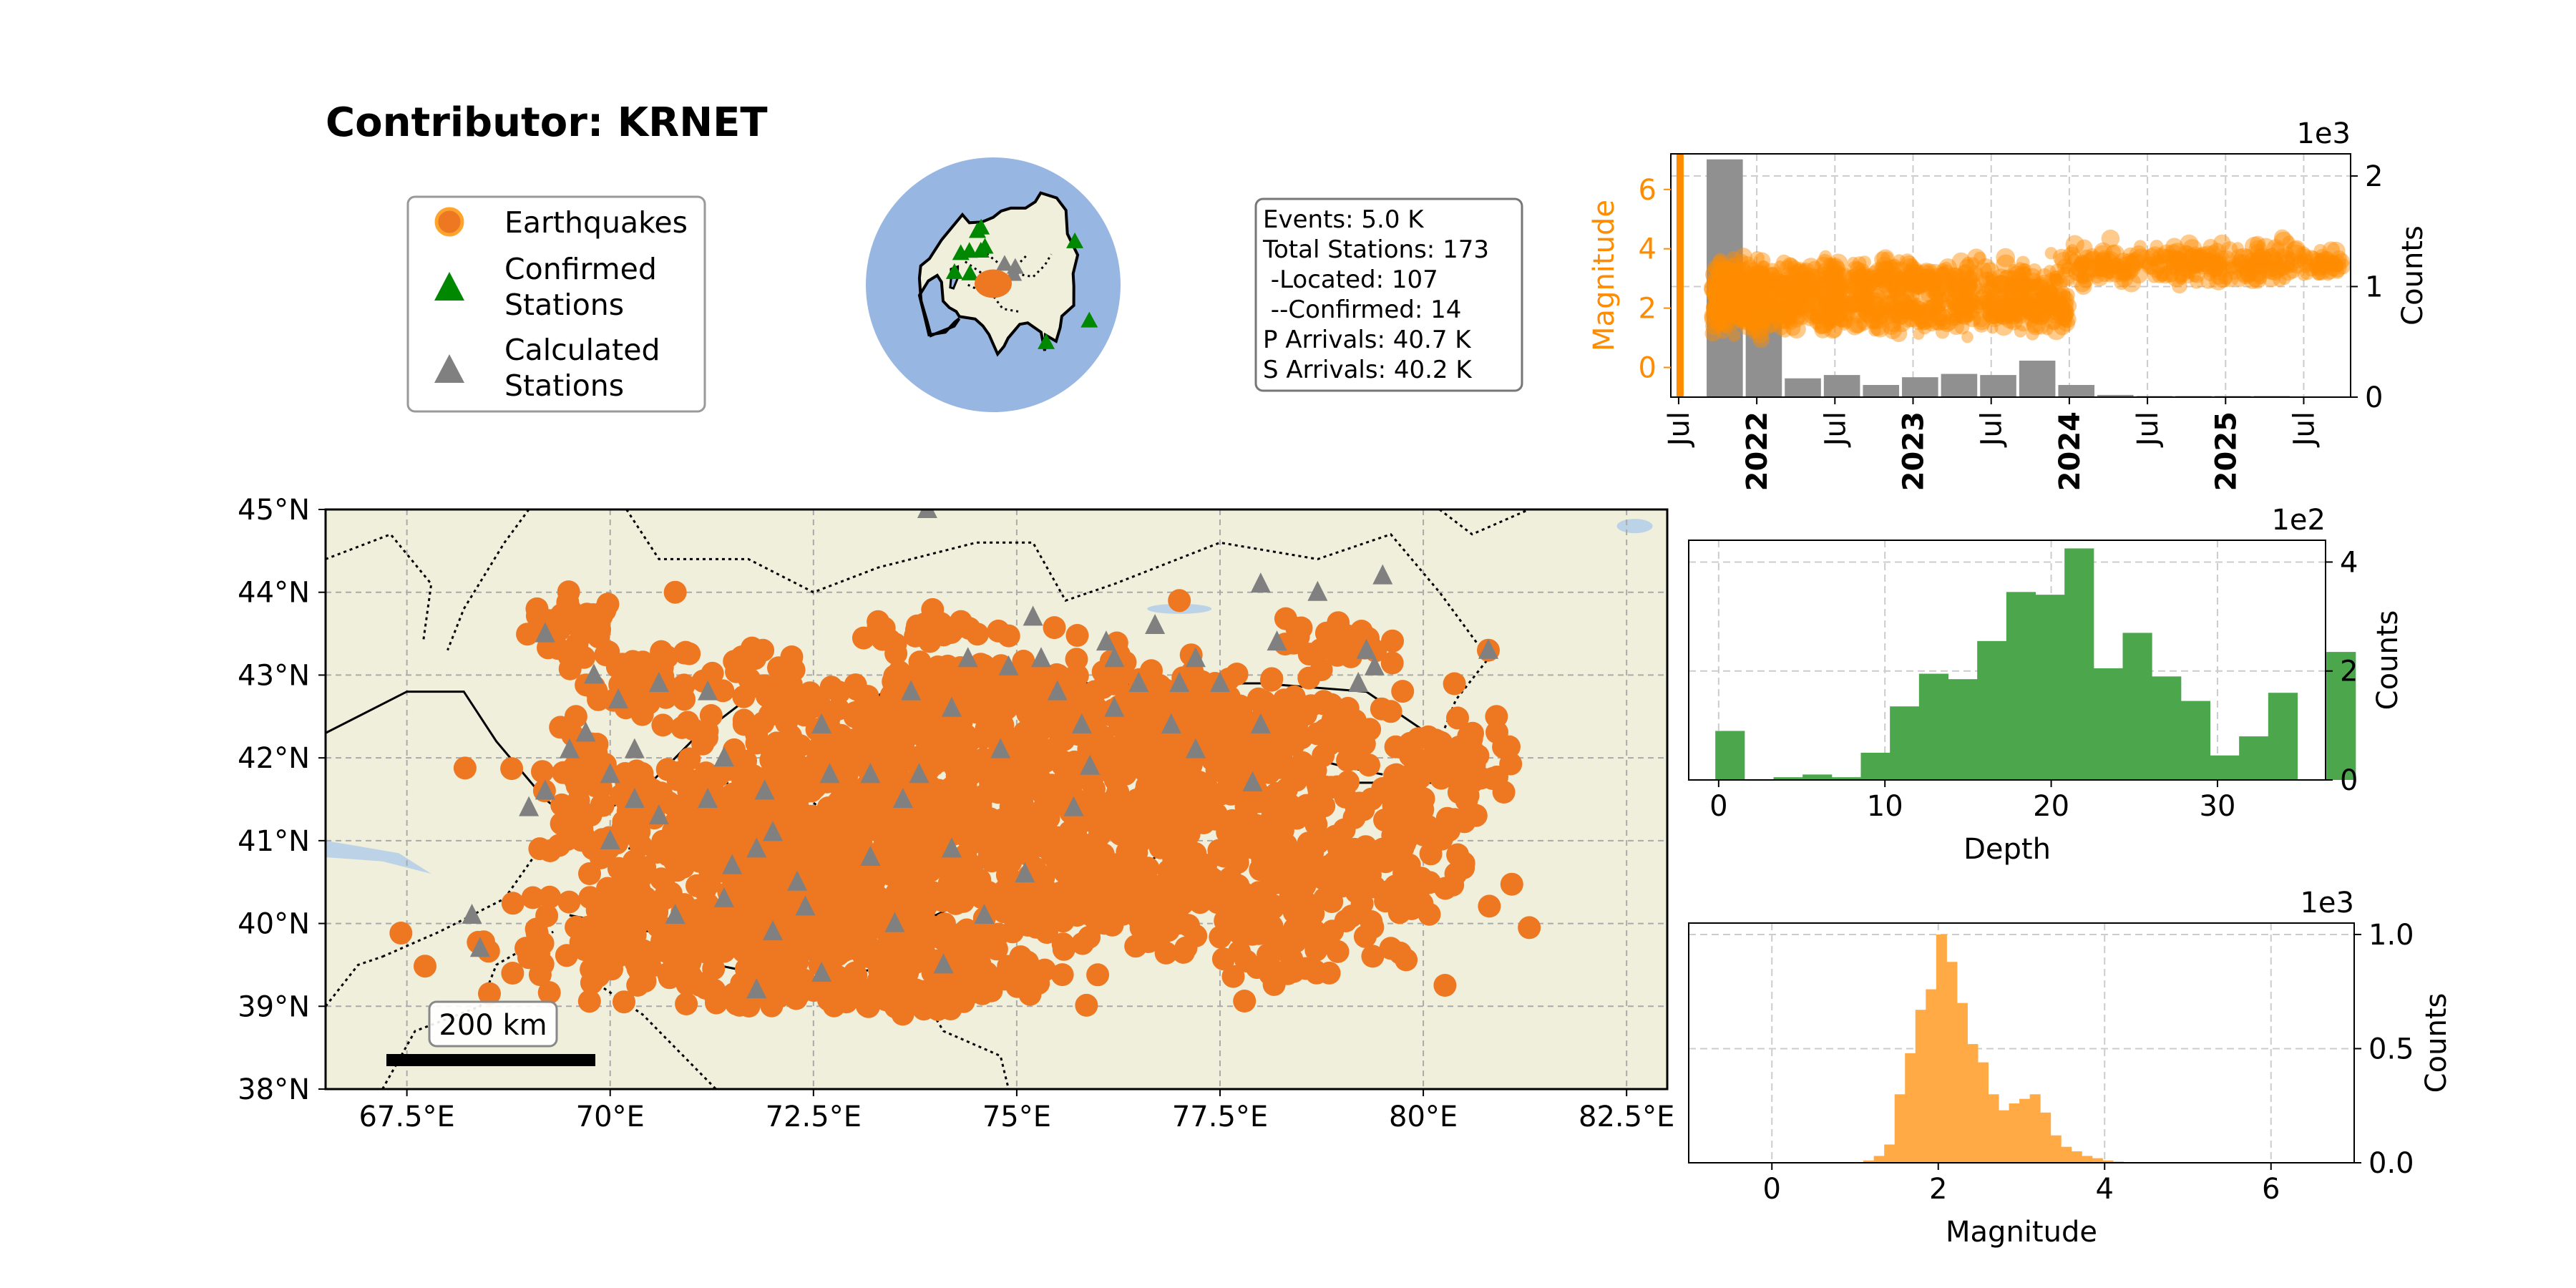  Describe the element at coordinates (1375, 249) in the screenshot. I see `stats-total-stations: Total Stations: 173` at that location.